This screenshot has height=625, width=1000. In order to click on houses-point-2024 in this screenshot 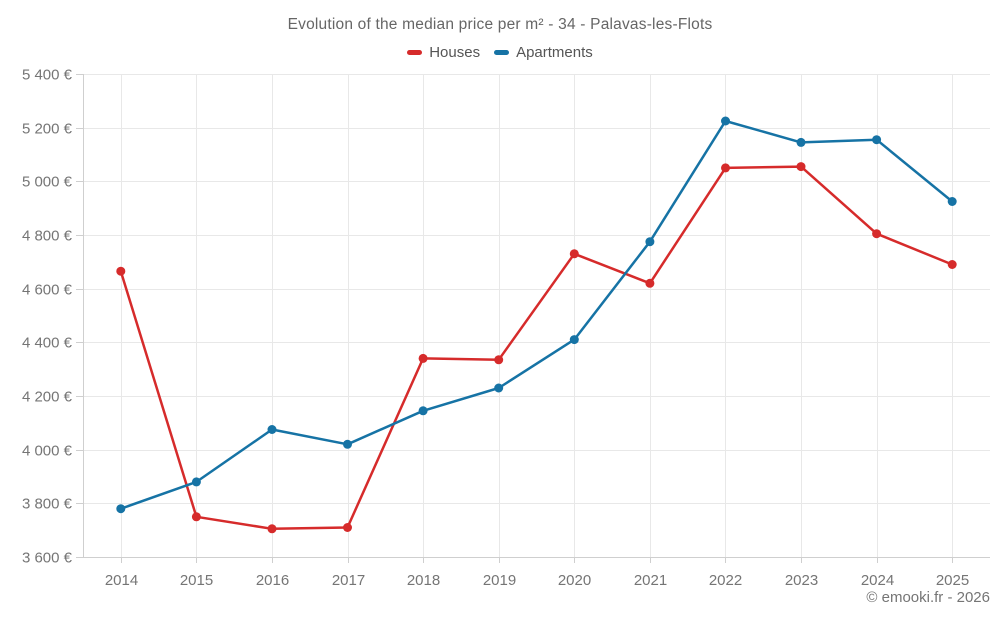, I will do `click(877, 234)`.